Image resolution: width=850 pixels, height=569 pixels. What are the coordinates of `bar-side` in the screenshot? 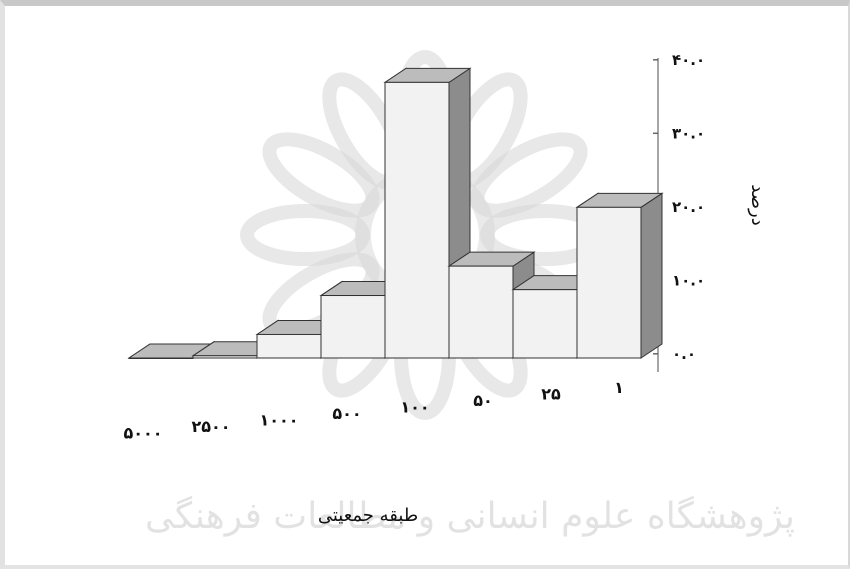 It's located at (651, 275).